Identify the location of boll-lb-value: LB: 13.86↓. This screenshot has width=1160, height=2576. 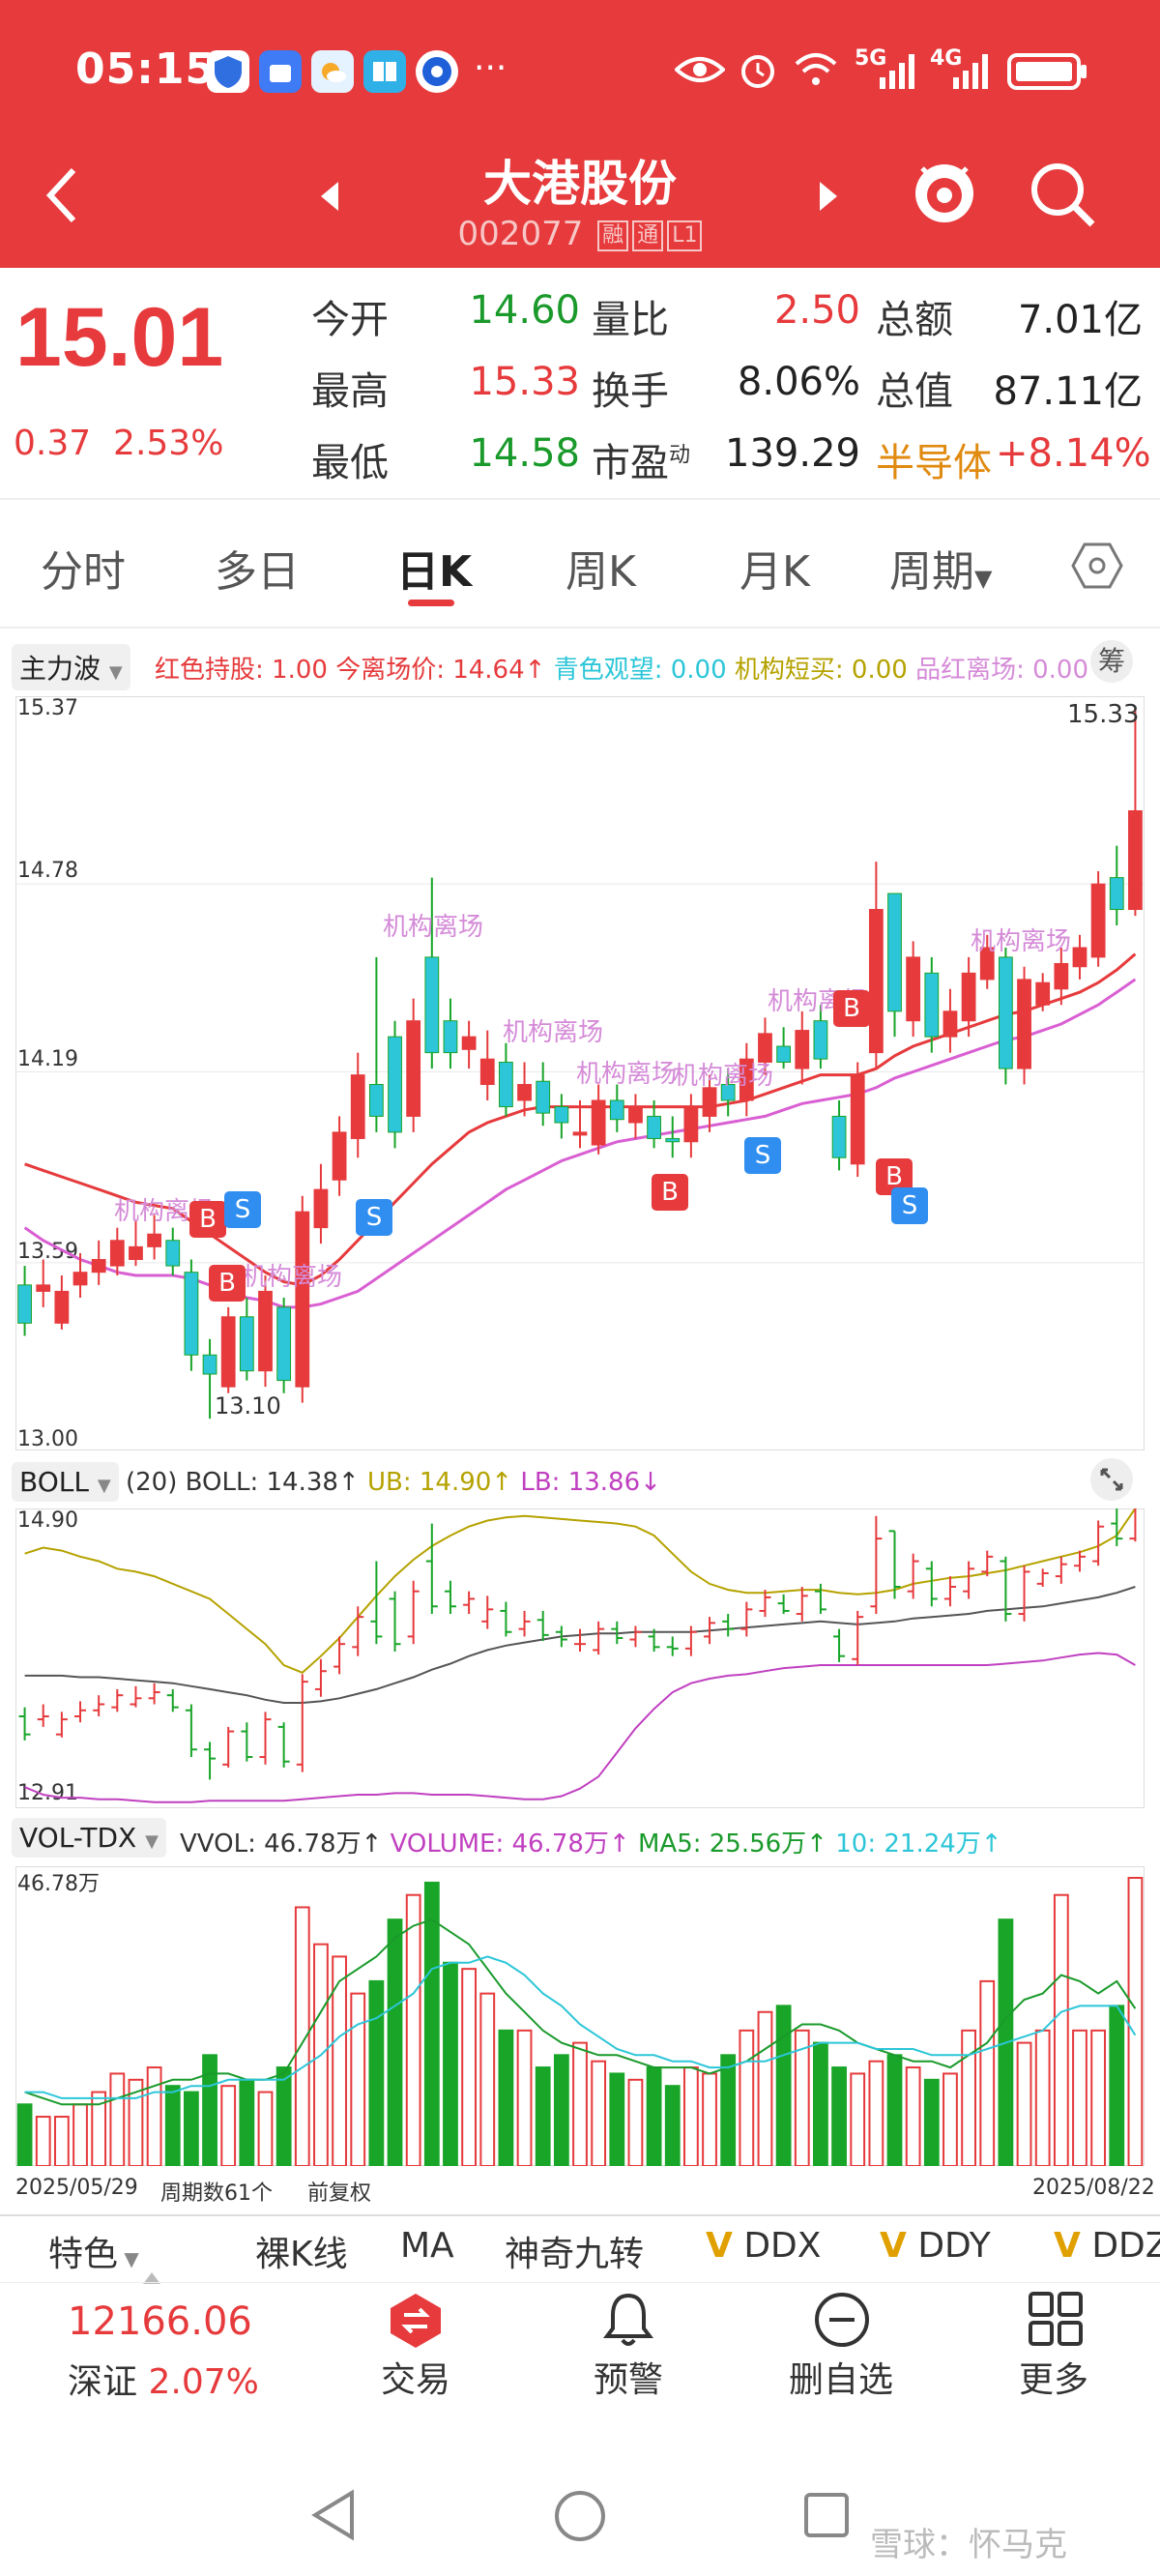
(591, 1482).